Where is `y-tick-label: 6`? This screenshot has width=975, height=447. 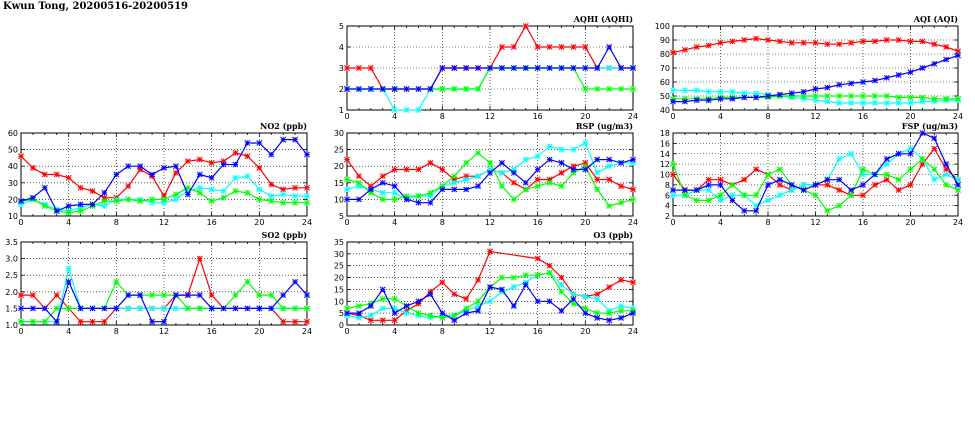
y-tick-label: 6 is located at coordinates (667, 195).